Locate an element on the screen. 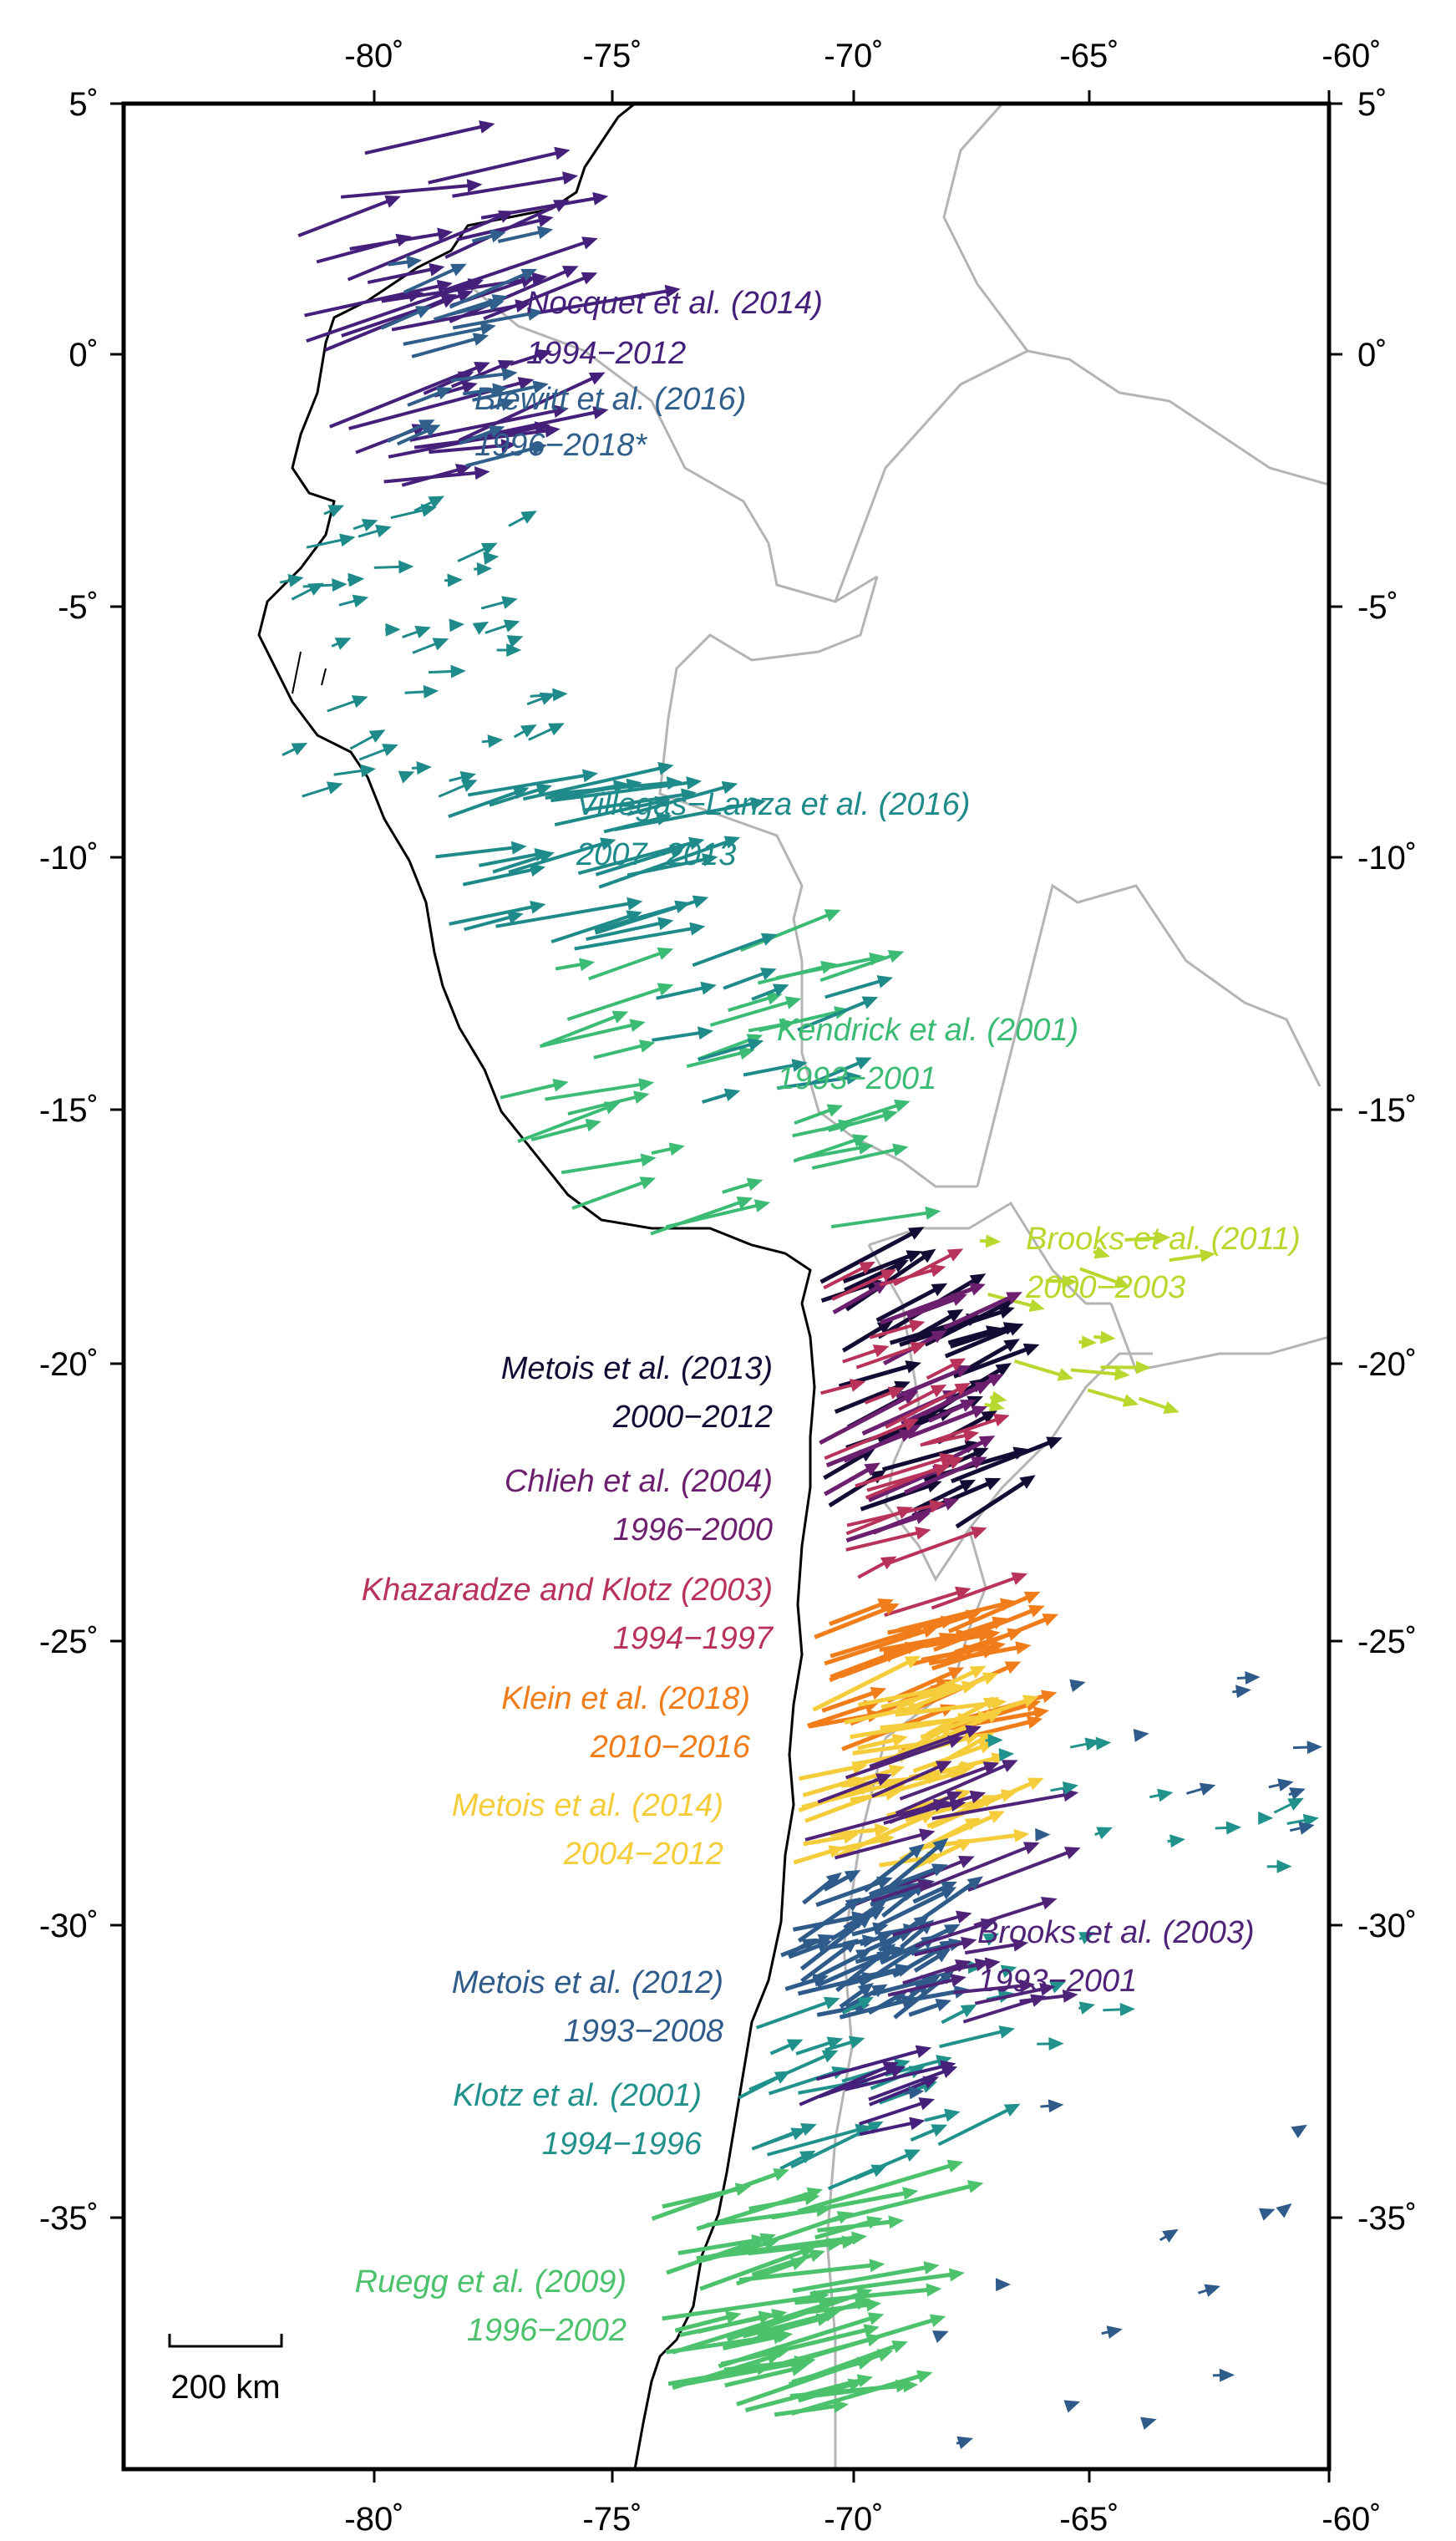 The width and height of the screenshot is (1456, 2541). dataset-period-khazaradze: 1994−1997 is located at coordinates (693, 1638).